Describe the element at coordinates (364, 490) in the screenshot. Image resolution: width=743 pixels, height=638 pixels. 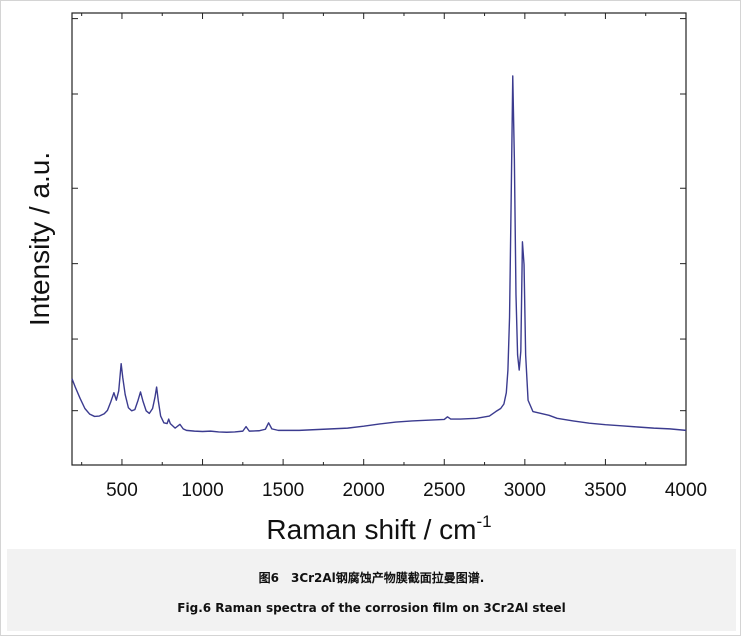
I see `x-tick-label-3: 2000` at that location.